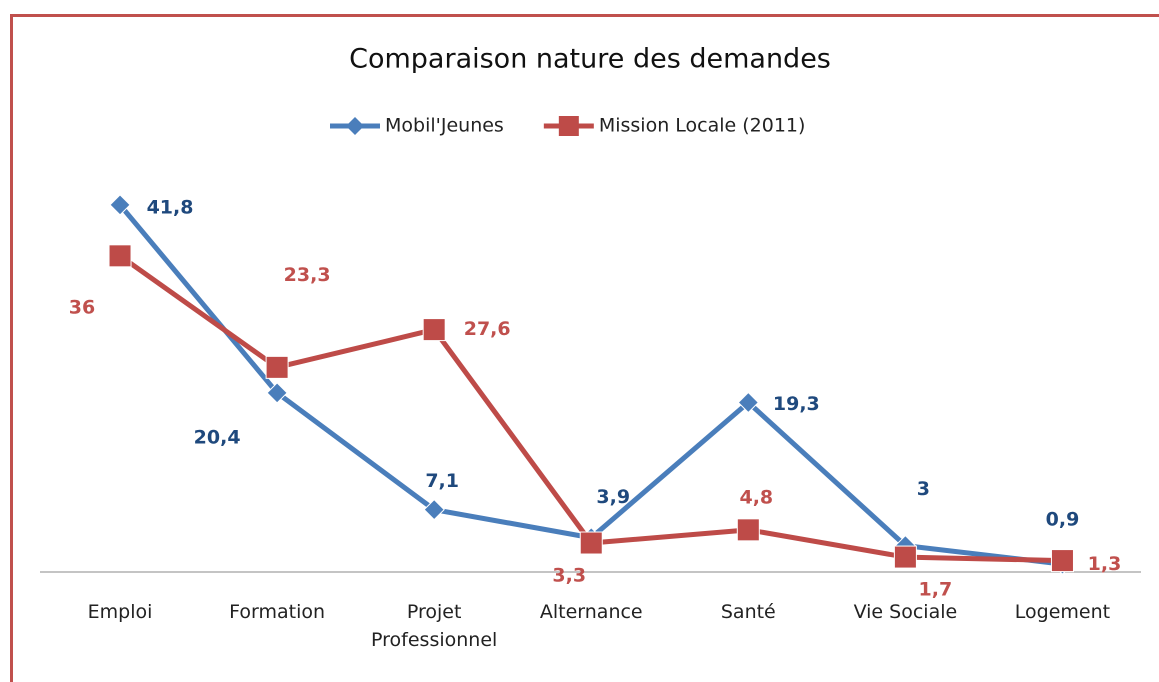  Describe the element at coordinates (217, 437) in the screenshot. I see `data-label: 20,4` at that location.